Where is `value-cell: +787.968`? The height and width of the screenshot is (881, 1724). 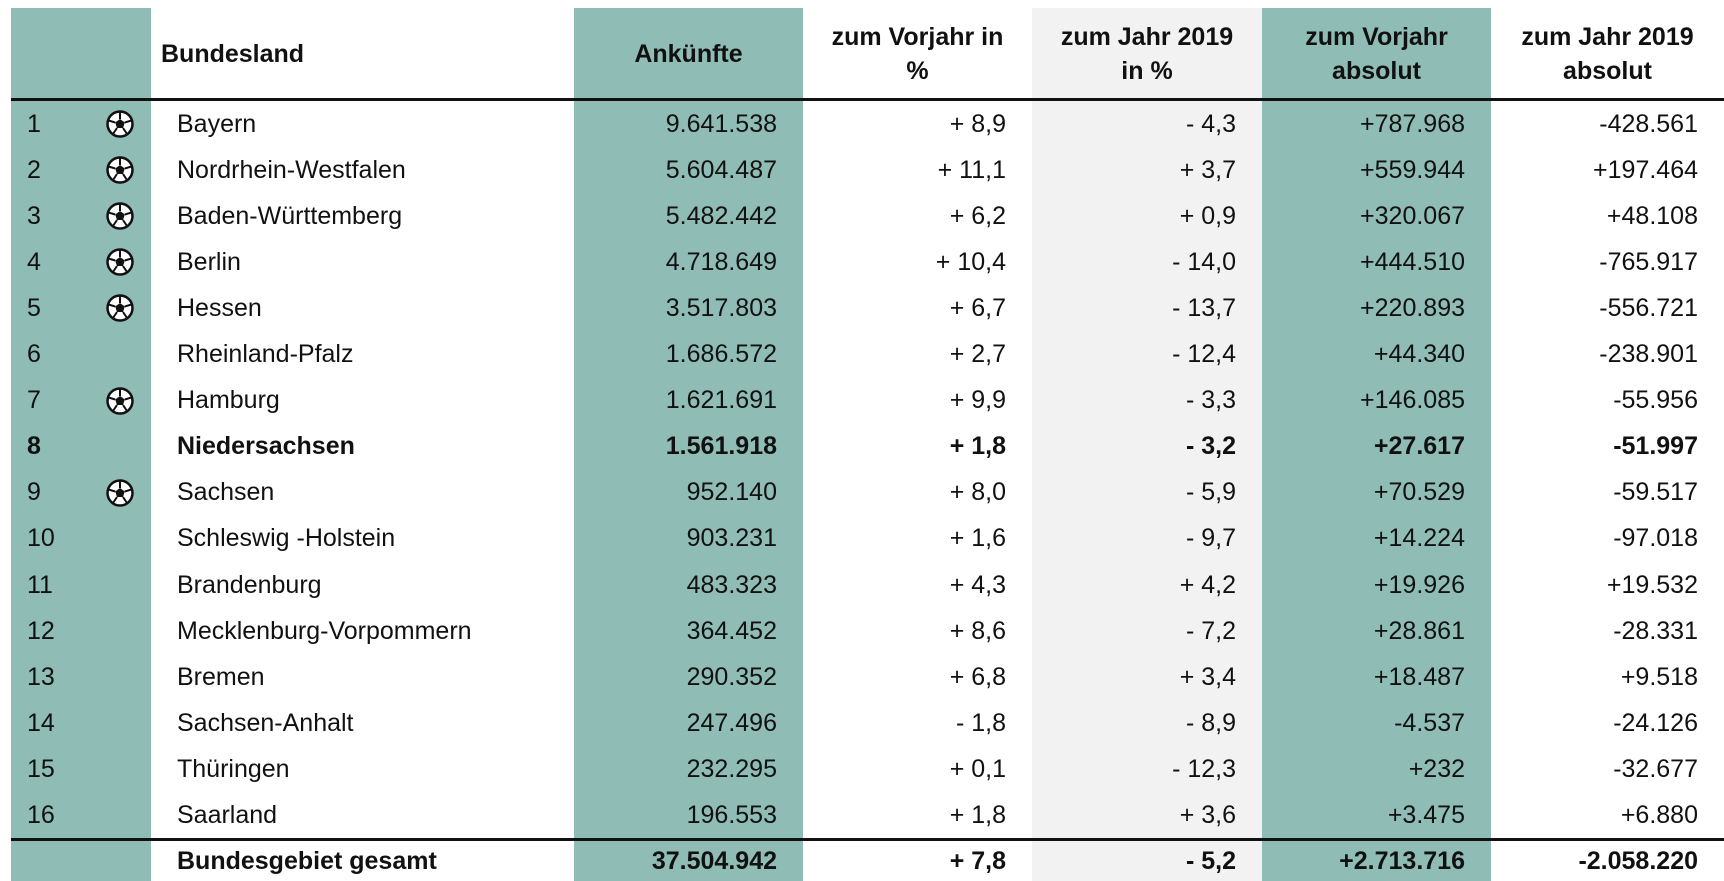
value-cell: +787.968 is located at coordinates (1412, 123).